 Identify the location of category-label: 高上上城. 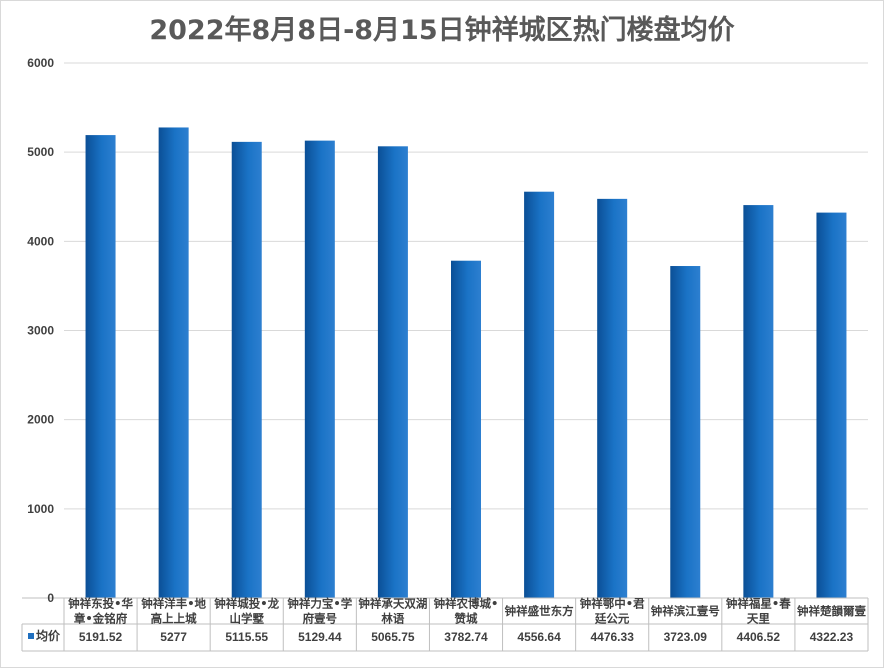
(174, 619).